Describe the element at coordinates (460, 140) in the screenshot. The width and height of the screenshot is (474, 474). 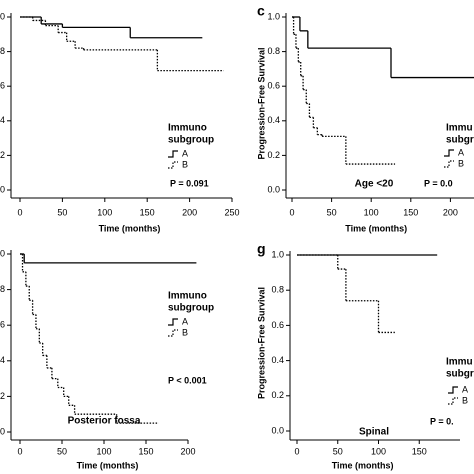
I see `legend-title: subgro` at that location.